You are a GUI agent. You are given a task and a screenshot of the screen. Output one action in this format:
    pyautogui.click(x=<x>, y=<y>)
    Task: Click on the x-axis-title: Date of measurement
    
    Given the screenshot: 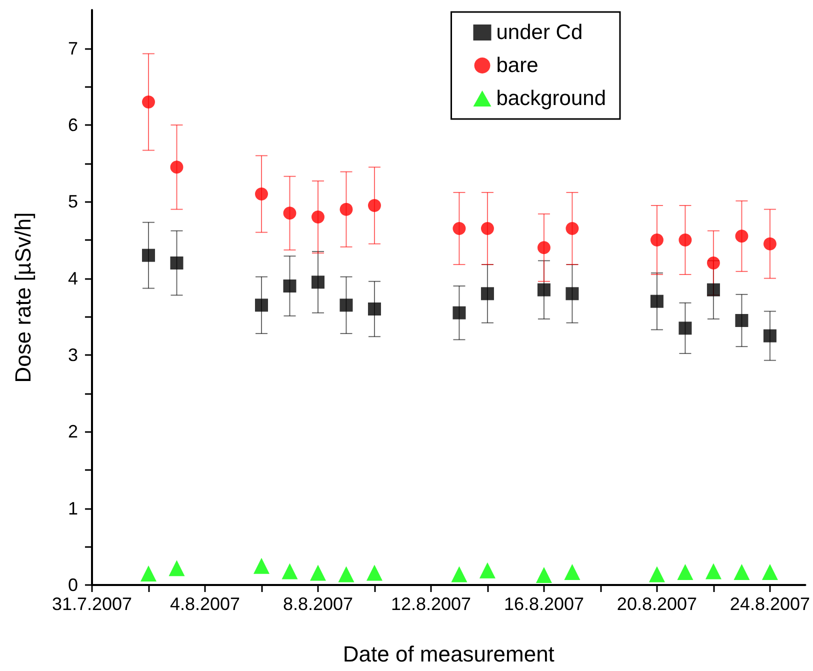 What is the action you would take?
    pyautogui.click(x=448, y=654)
    